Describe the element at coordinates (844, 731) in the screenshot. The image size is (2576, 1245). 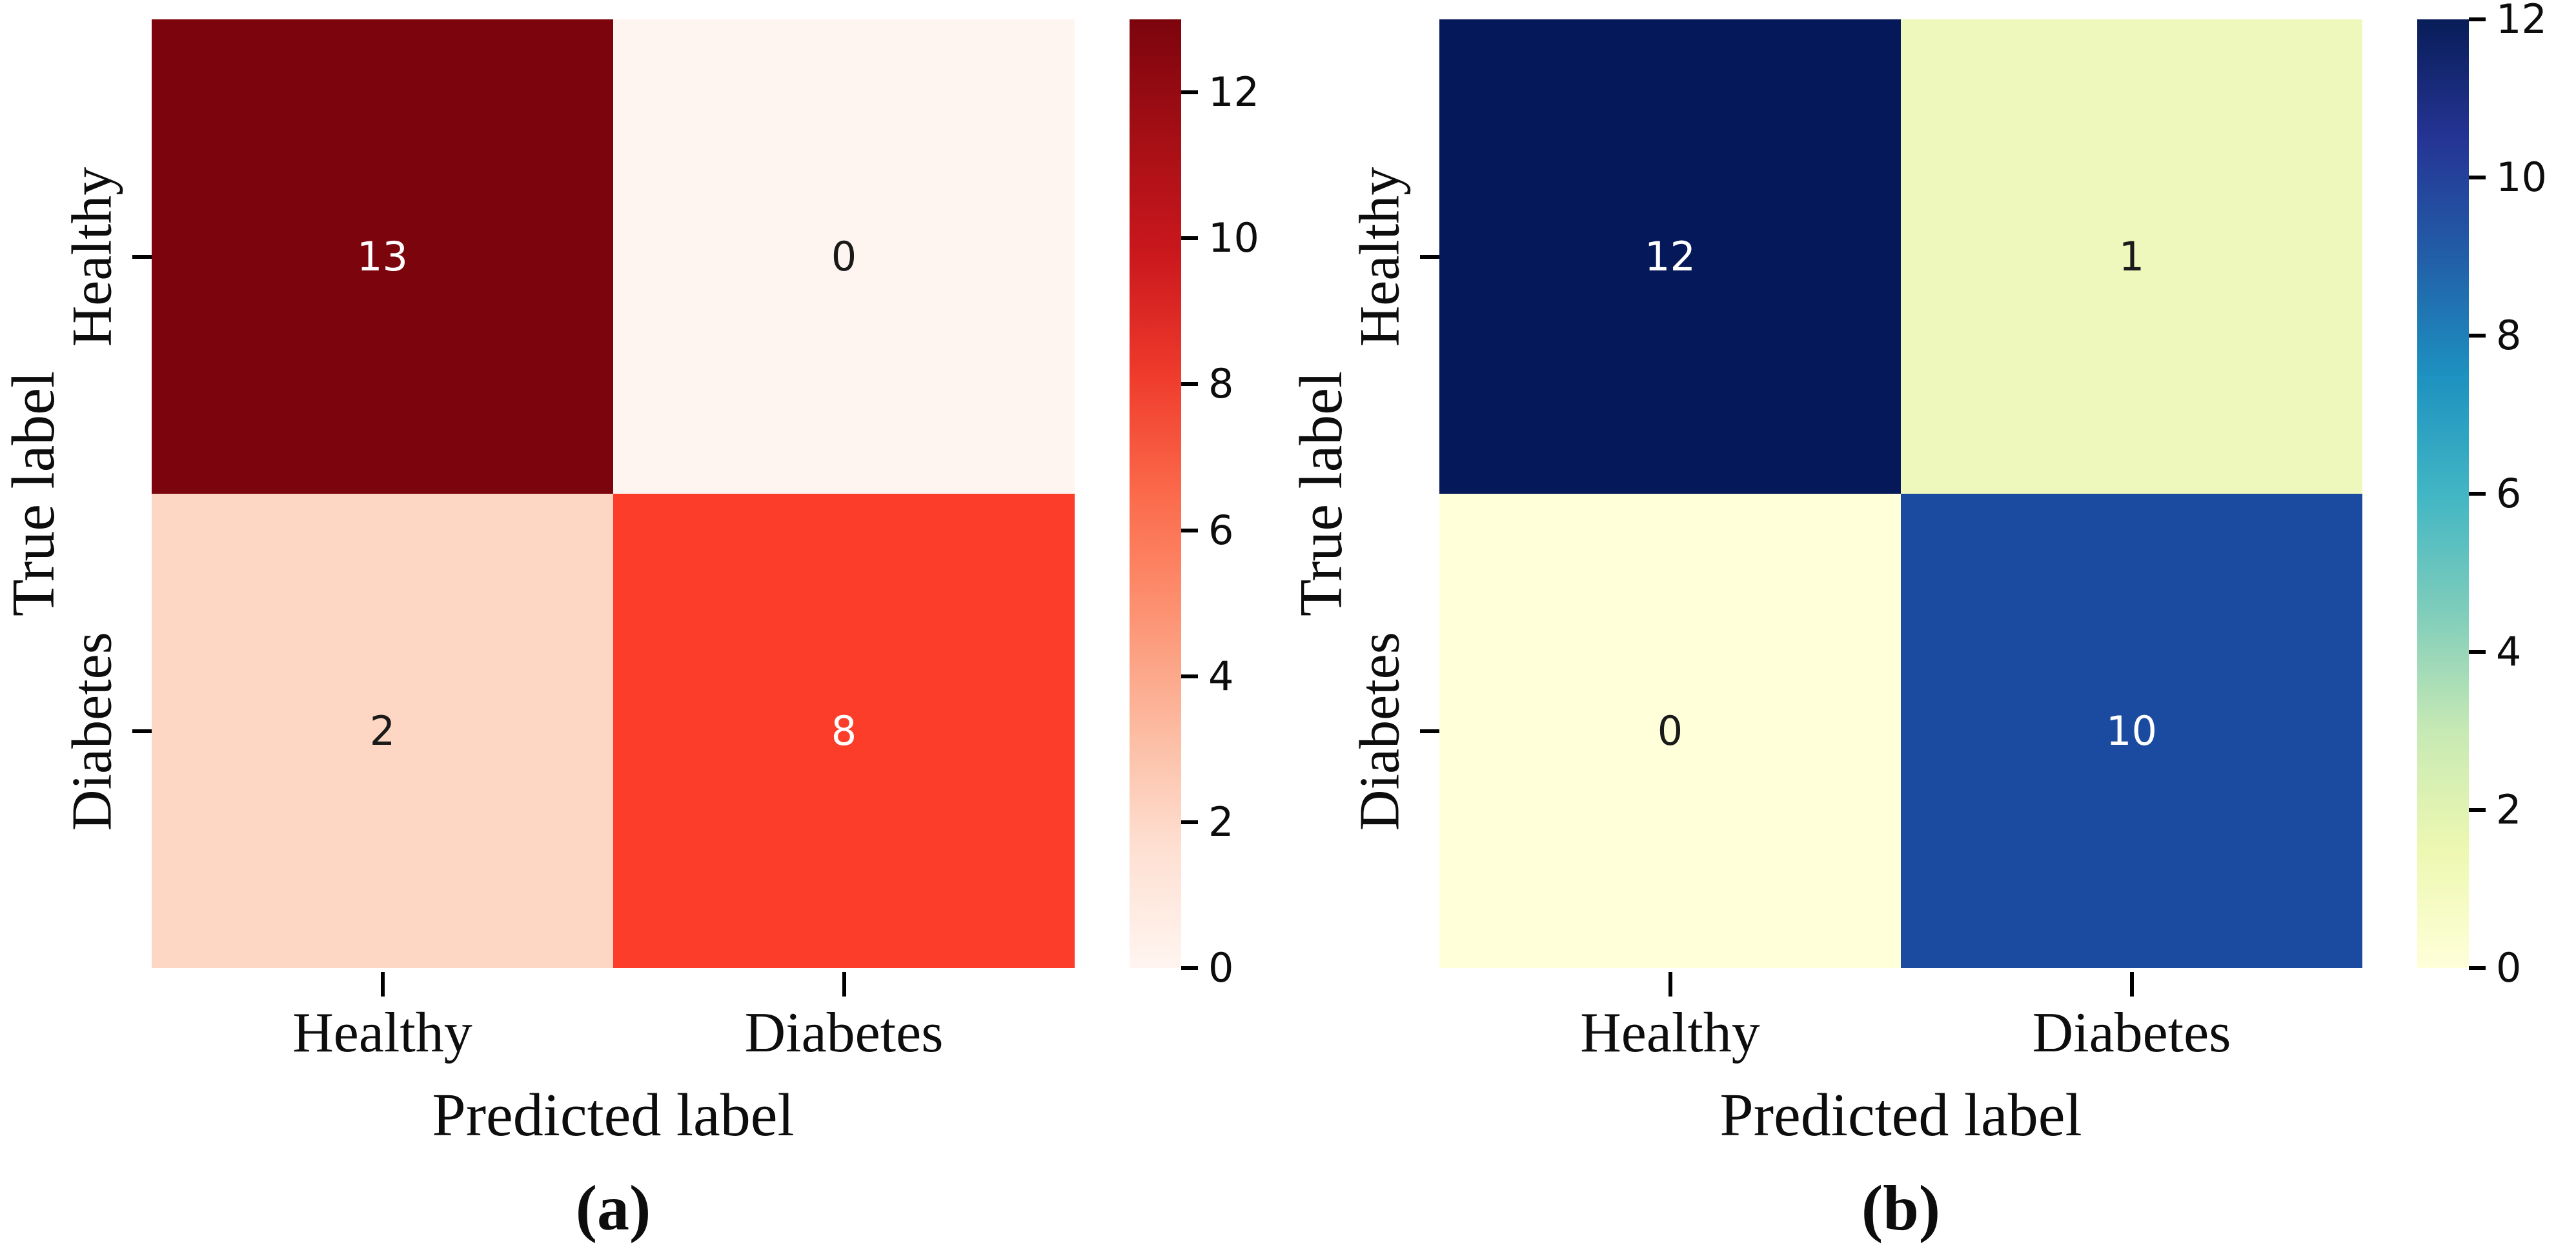
I see `heatmap-cell-true-diabetes-pred-diabetes: 8` at that location.